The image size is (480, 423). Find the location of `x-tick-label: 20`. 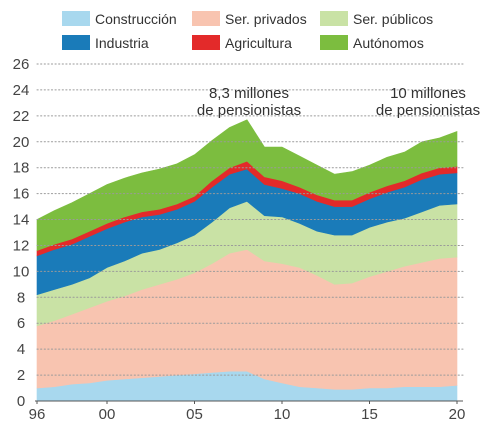

x-tick-label: 20 is located at coordinates (457, 414).